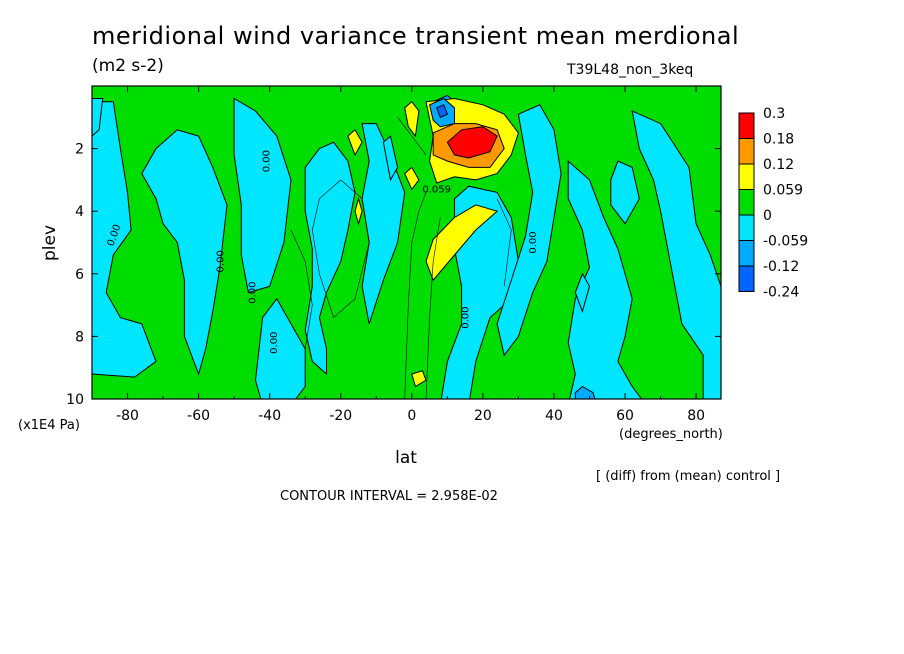 Image resolution: width=904 pixels, height=654 pixels. I want to click on y-tick-label: 10, so click(75, 400).